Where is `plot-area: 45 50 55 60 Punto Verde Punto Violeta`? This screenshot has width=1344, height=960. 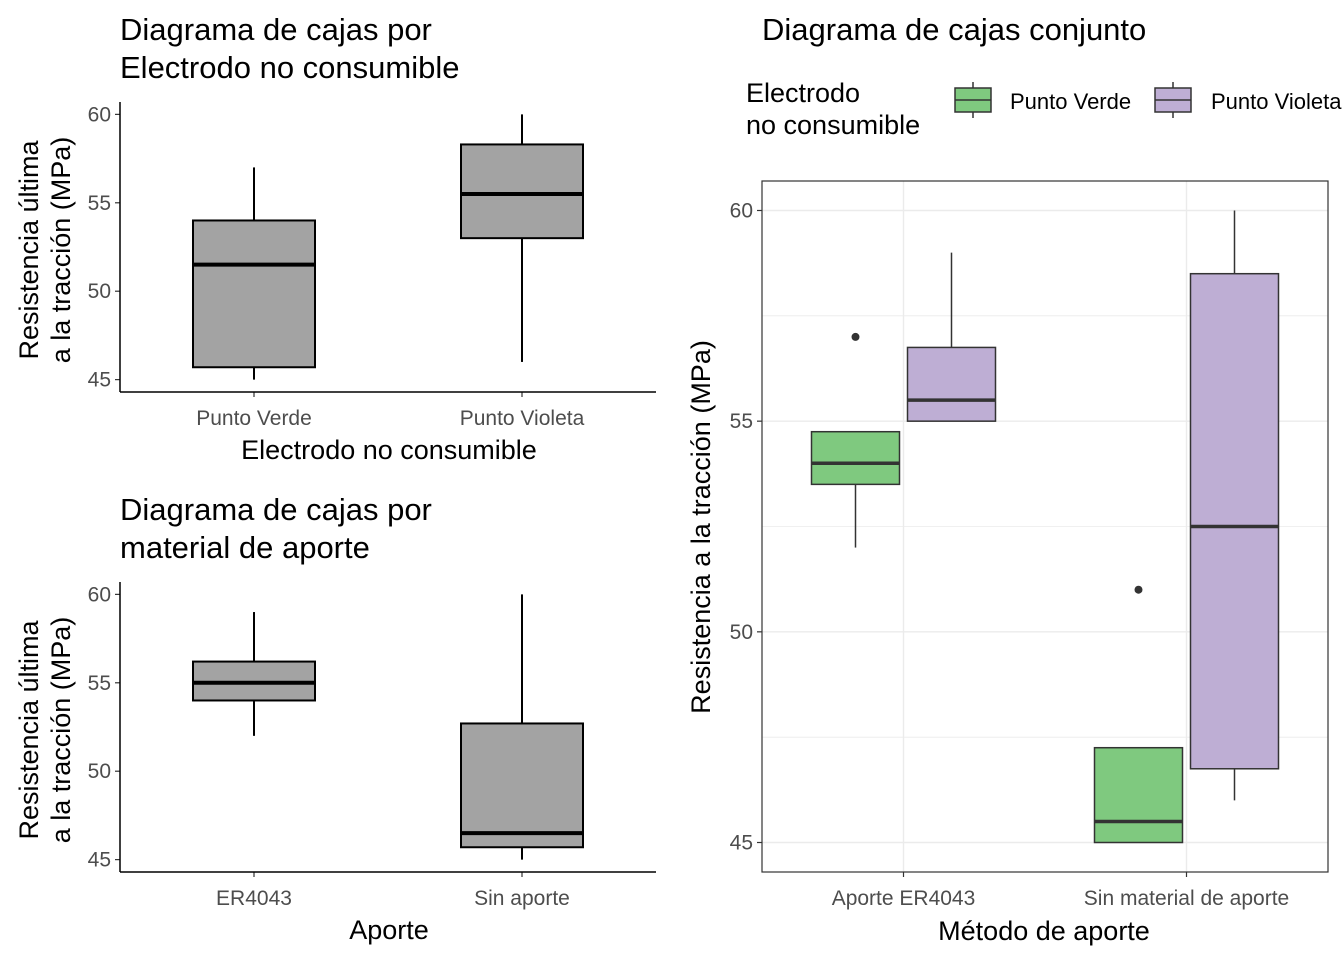
plot-area: 45 50 55 60 Punto Verde Punto Violeta is located at coordinates (372, 266).